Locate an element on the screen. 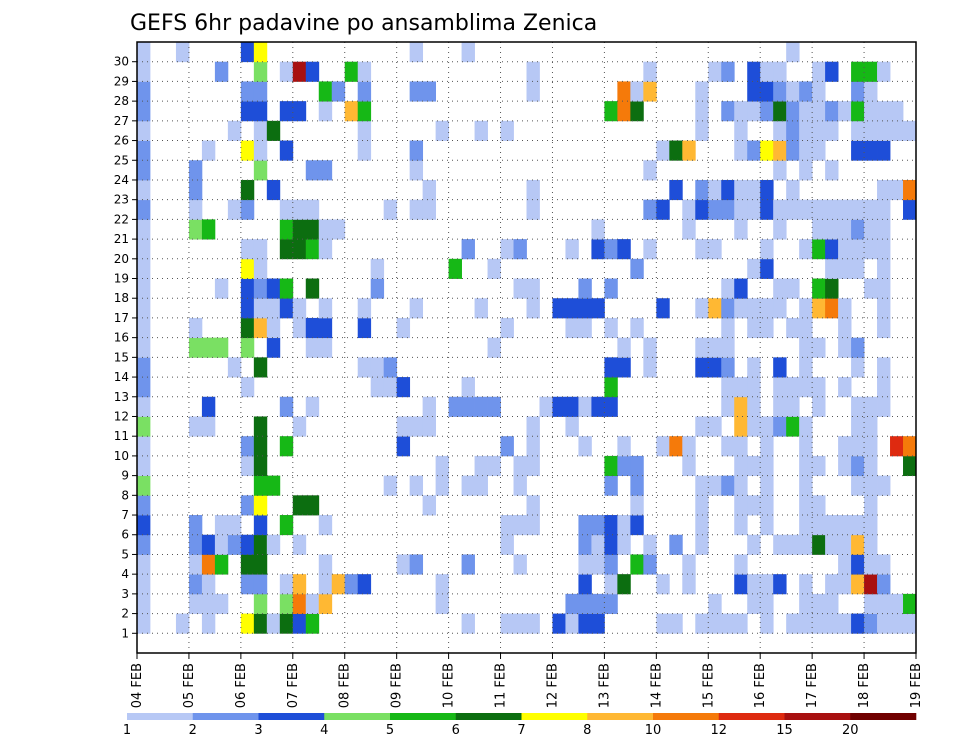 The image size is (960, 742). y-tick-label: 6 is located at coordinates (125, 535).